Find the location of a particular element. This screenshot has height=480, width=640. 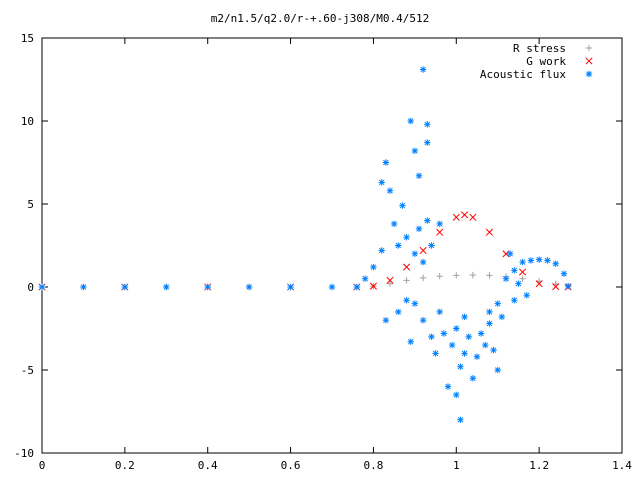

series-g-work is located at coordinates (305, 251).